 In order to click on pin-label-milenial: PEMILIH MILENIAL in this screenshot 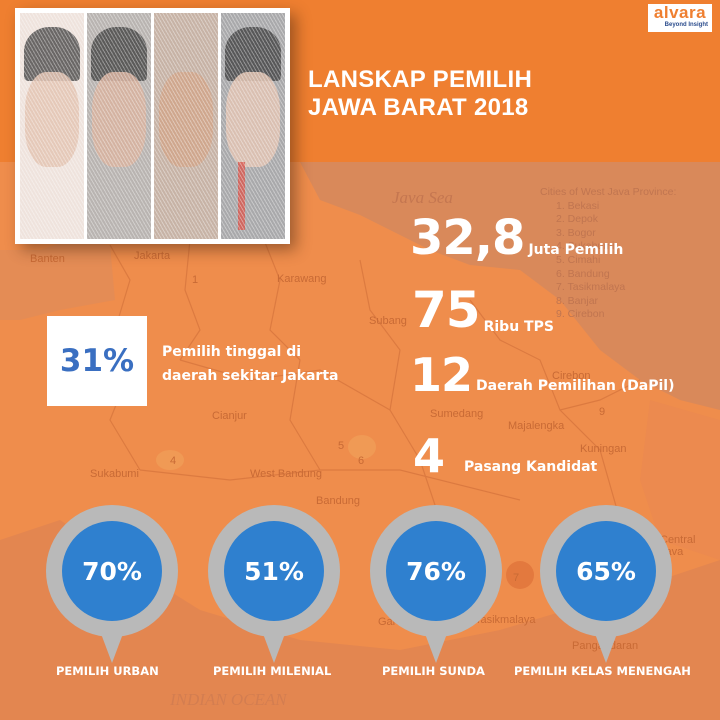, I will do `click(272, 671)`.